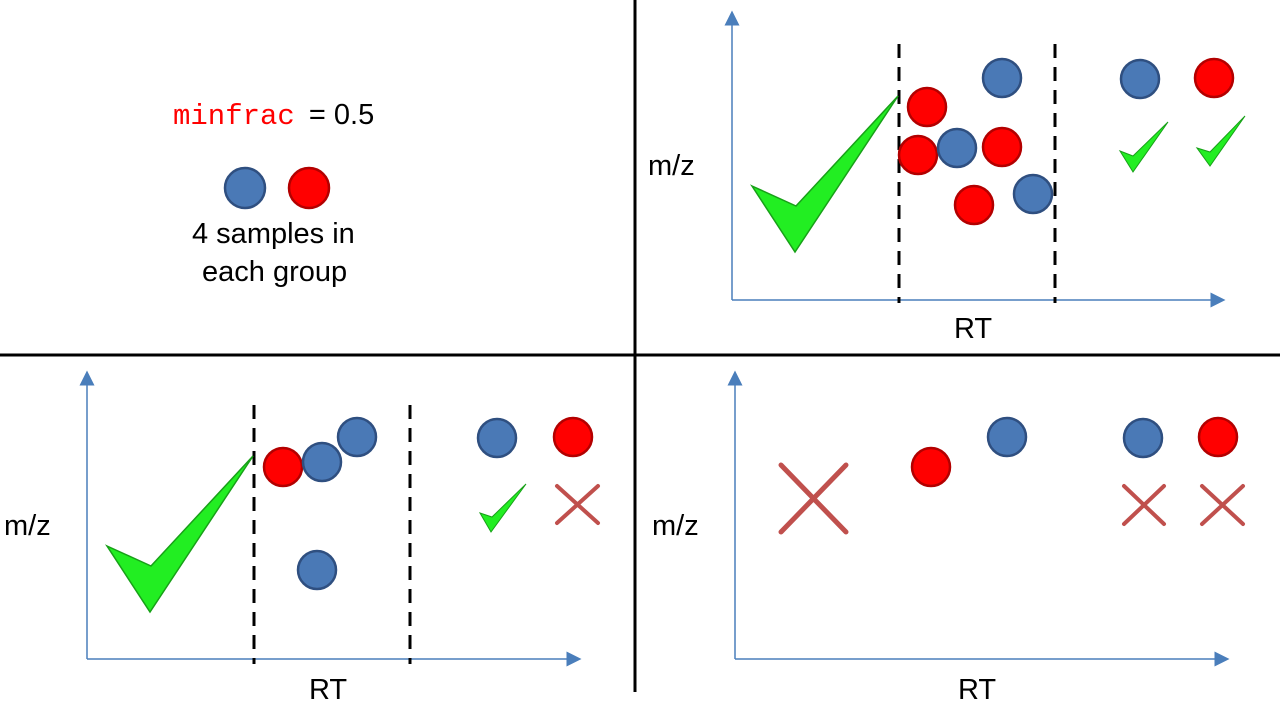  What do you see at coordinates (234, 116) in the screenshot?
I see `param-name: minfrac` at bounding box center [234, 116].